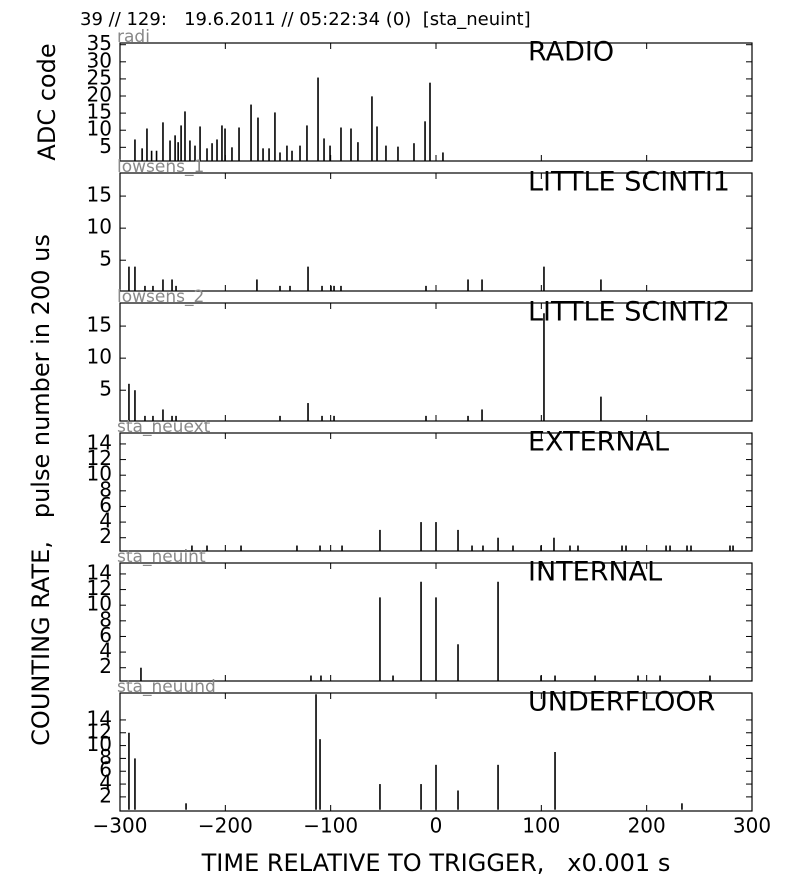  What do you see at coordinates (47, 101) in the screenshot?
I see `panel-y-label: ADC code` at bounding box center [47, 101].